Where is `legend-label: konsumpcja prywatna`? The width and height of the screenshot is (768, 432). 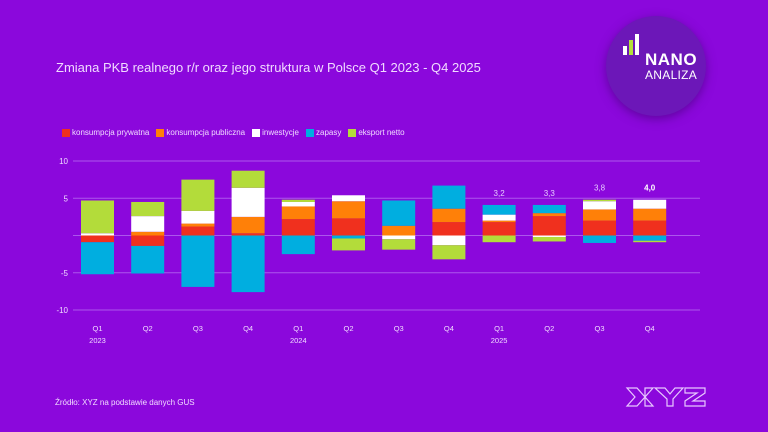 legend-label: konsumpcja prywatna is located at coordinates (111, 132).